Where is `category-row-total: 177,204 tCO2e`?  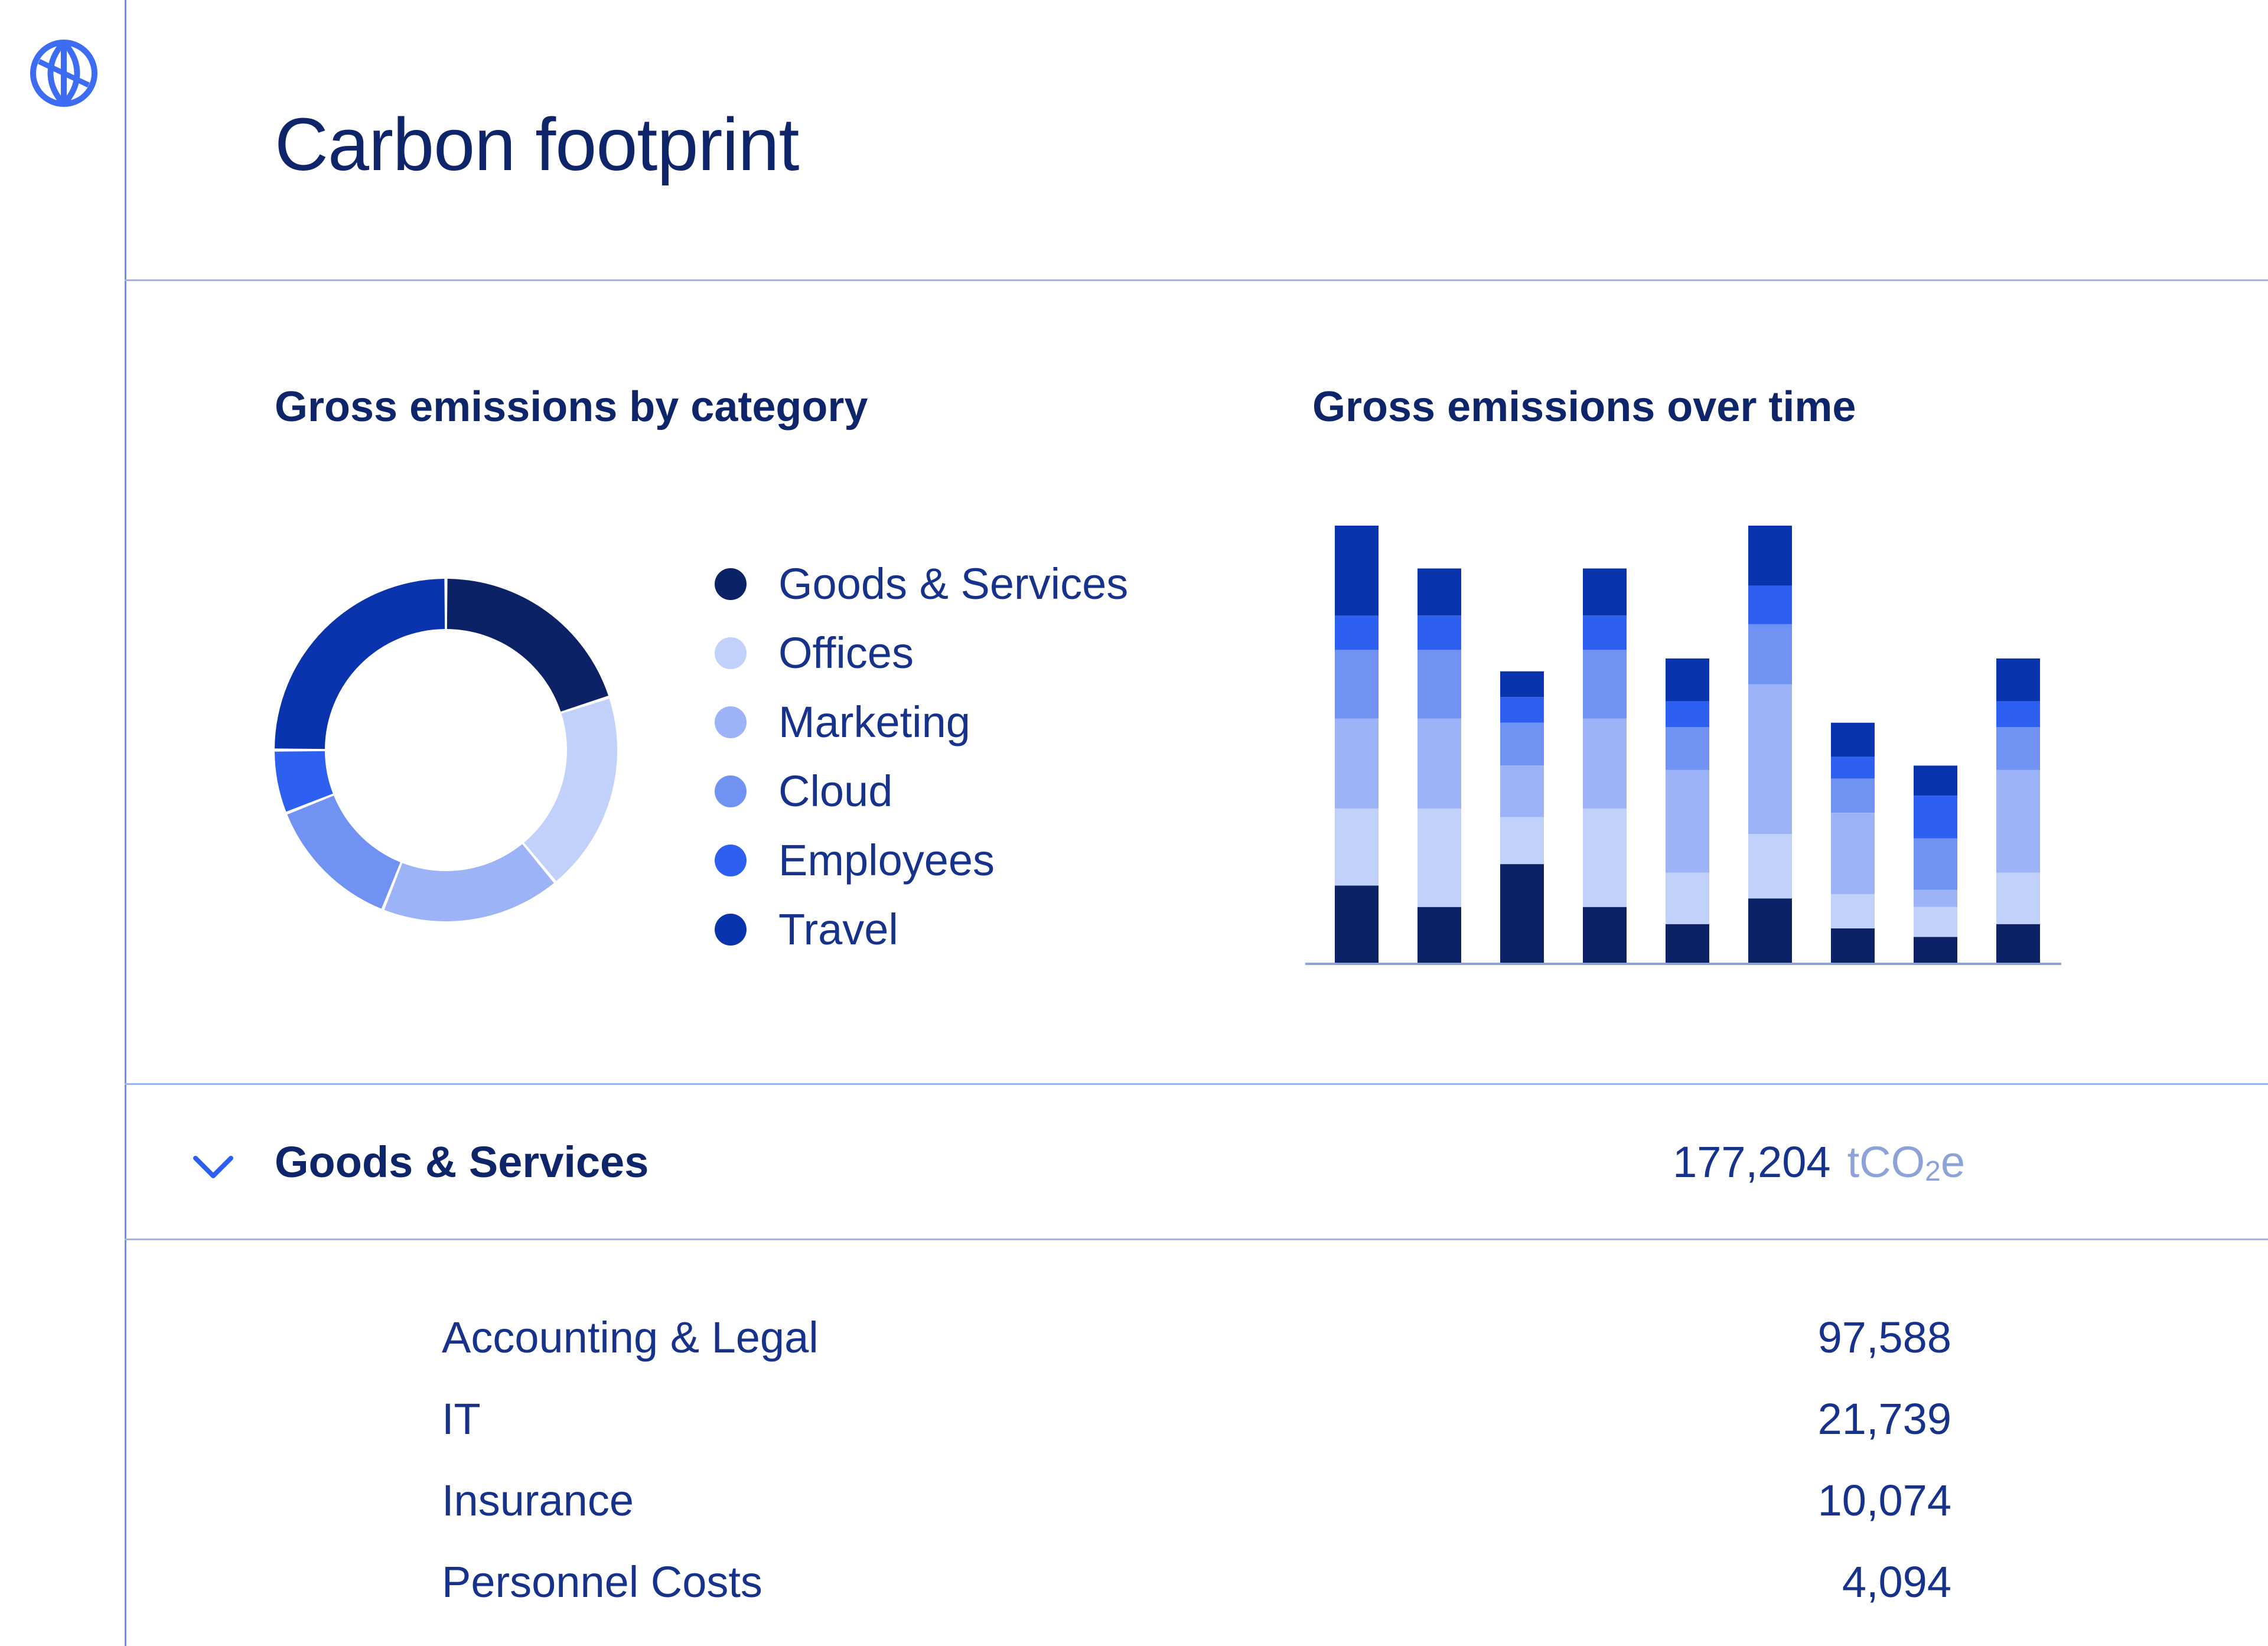 category-row-total: 177,204 tCO2e is located at coordinates (1819, 1162).